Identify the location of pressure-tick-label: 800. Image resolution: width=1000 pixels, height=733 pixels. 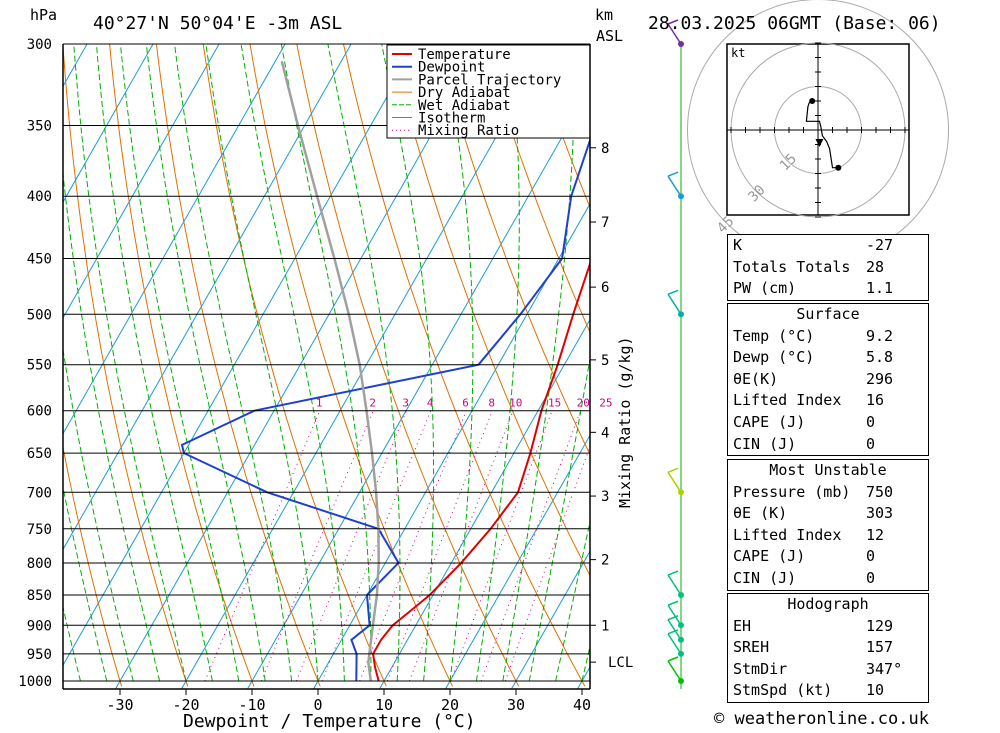
(39, 564).